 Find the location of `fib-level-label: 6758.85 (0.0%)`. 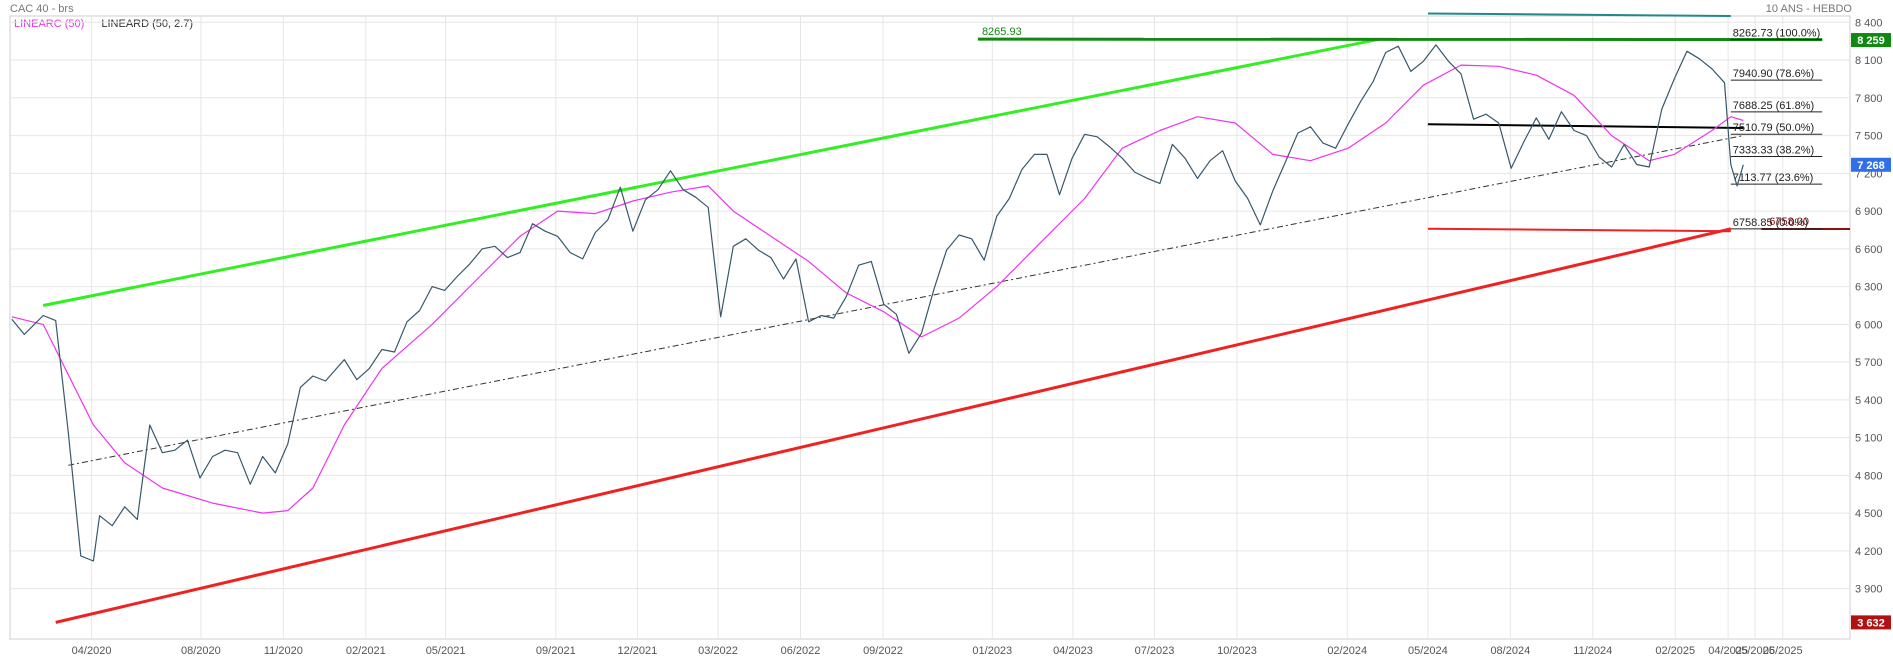

fib-level-label: 6758.85 (0.0%) is located at coordinates (1770, 223).